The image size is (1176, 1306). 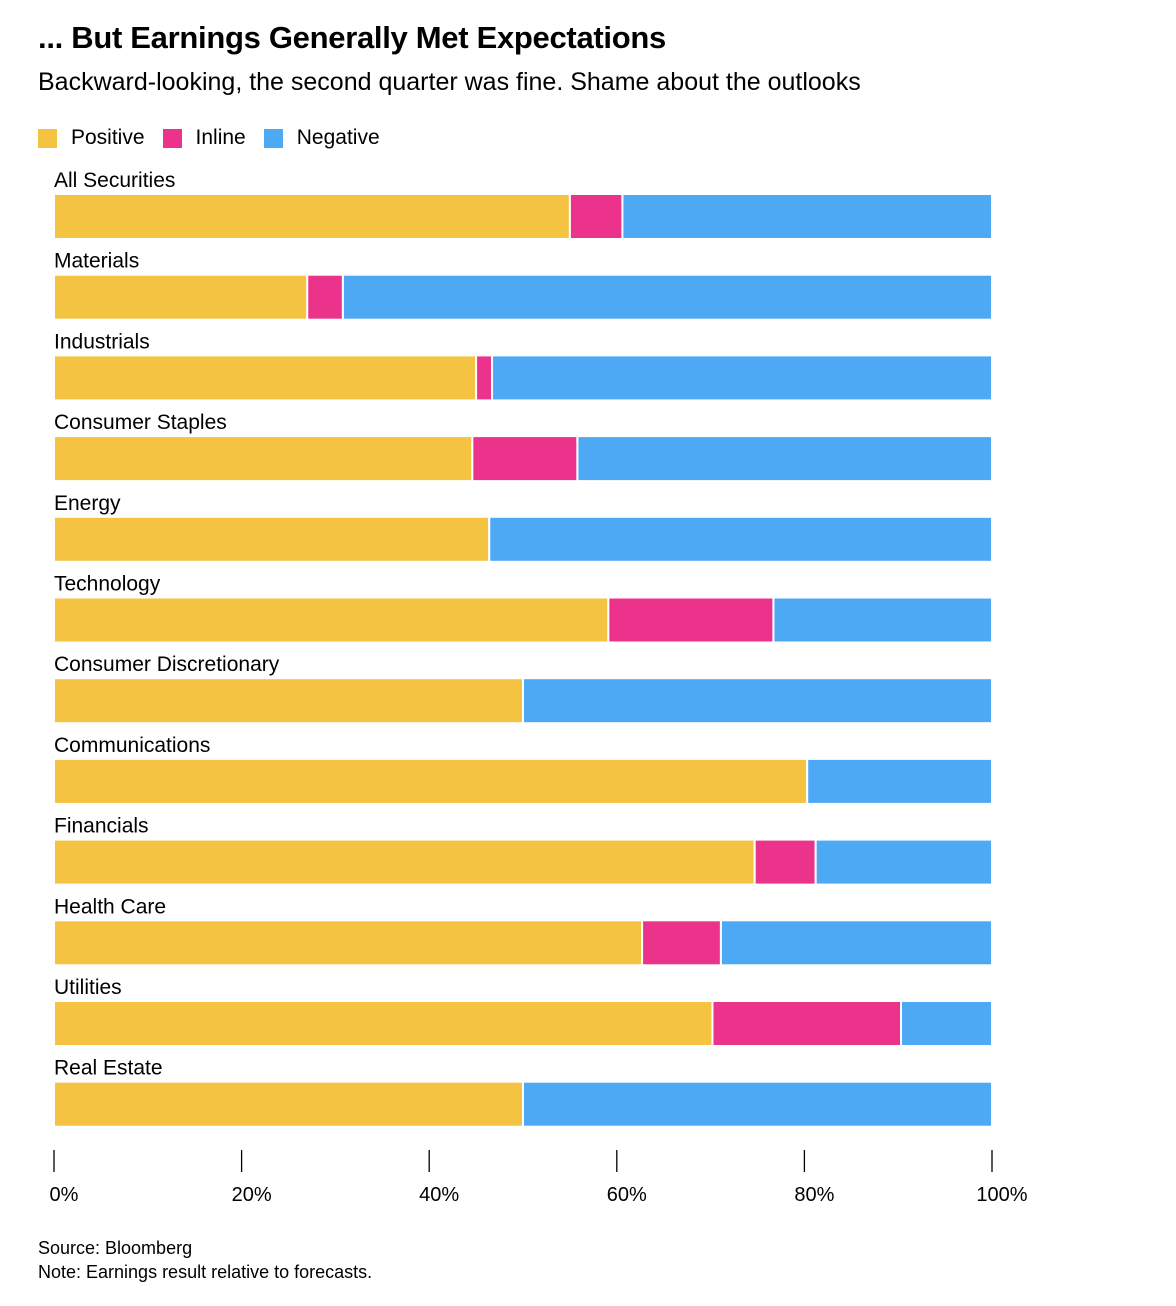 I want to click on source-note: Source: Bloomberg, so click(x=115, y=1248).